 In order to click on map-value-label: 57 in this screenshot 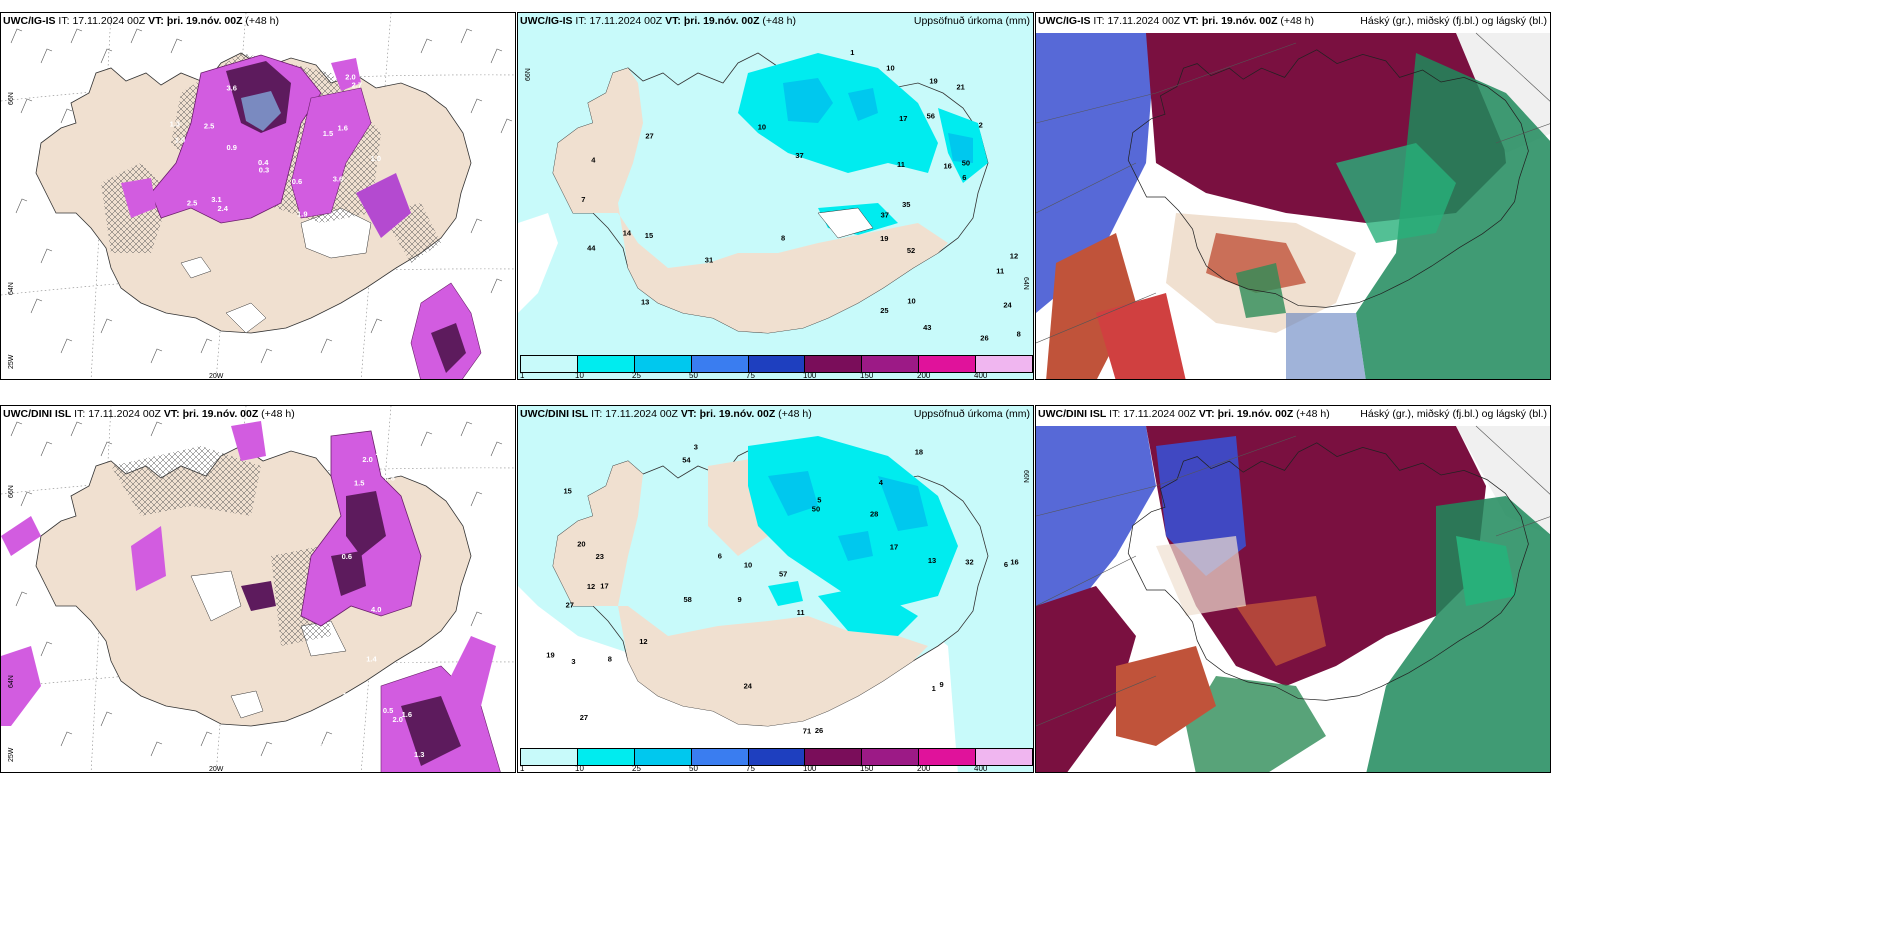, I will do `click(783, 574)`.